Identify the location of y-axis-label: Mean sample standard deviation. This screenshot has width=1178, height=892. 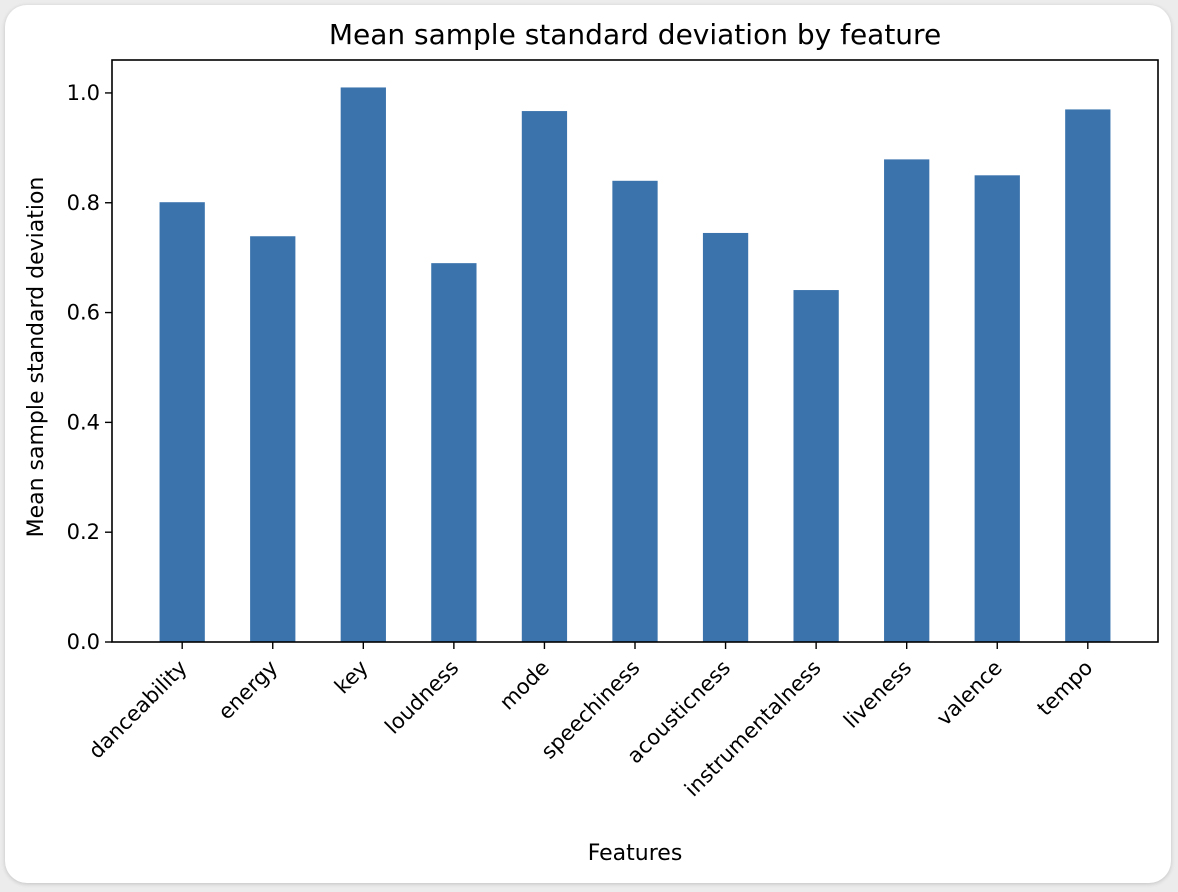
(36, 357).